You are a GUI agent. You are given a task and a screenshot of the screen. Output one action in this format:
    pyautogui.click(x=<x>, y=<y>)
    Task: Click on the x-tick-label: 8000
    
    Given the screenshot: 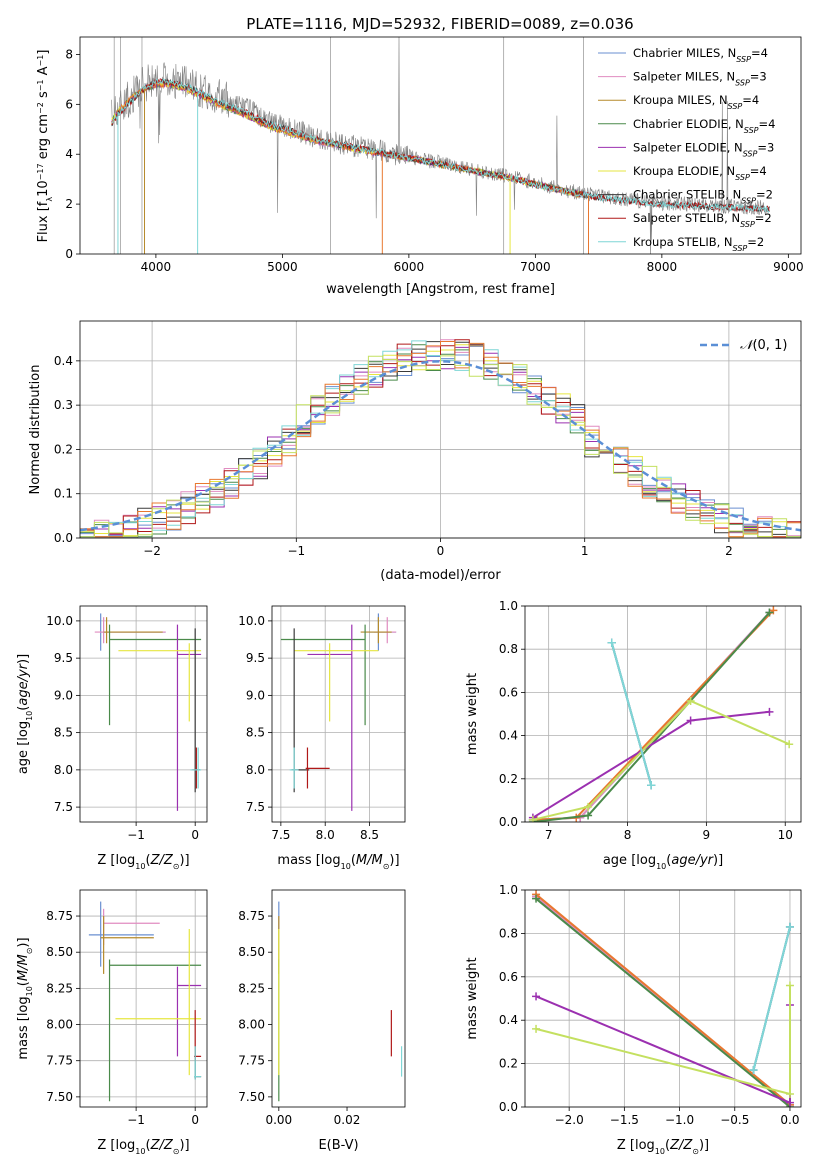 What is the action you would take?
    pyautogui.click(x=662, y=267)
    